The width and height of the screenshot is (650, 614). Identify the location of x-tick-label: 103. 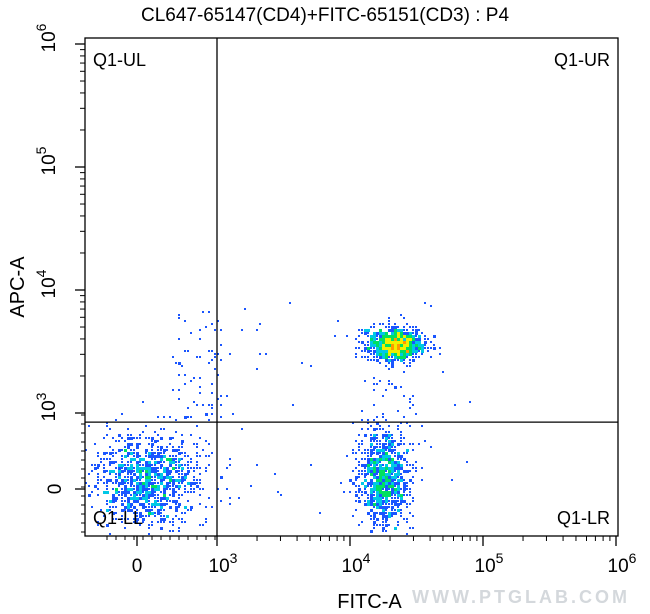
(223, 563).